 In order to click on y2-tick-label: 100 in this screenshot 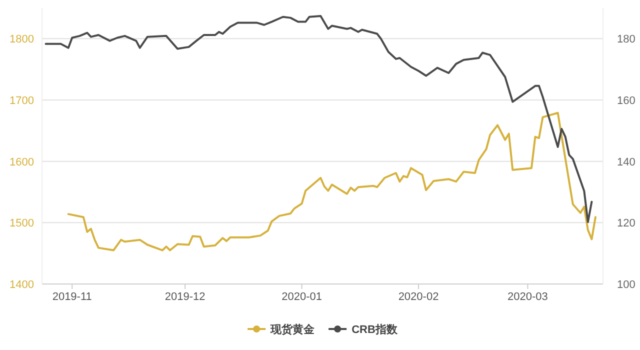, I will do `click(626, 285)`.